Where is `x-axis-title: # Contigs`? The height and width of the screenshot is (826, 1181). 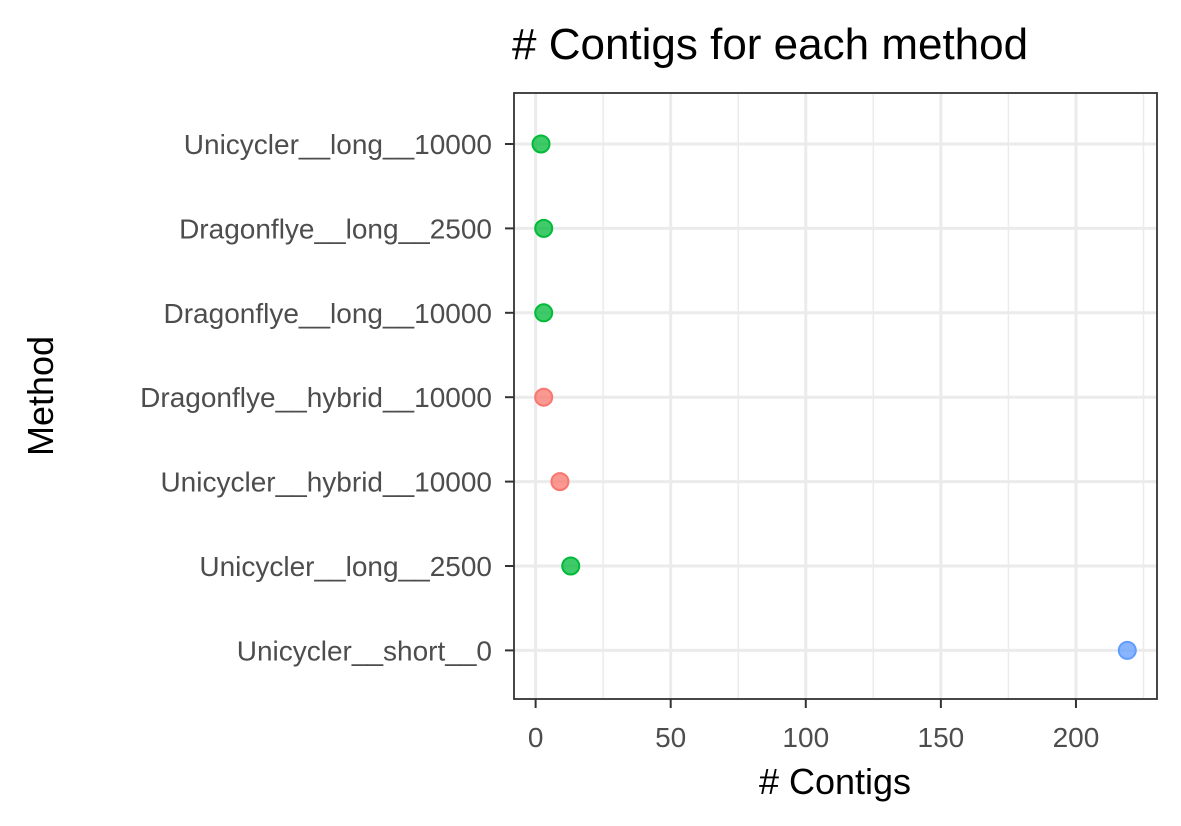 x-axis-title: # Contigs is located at coordinates (835, 781).